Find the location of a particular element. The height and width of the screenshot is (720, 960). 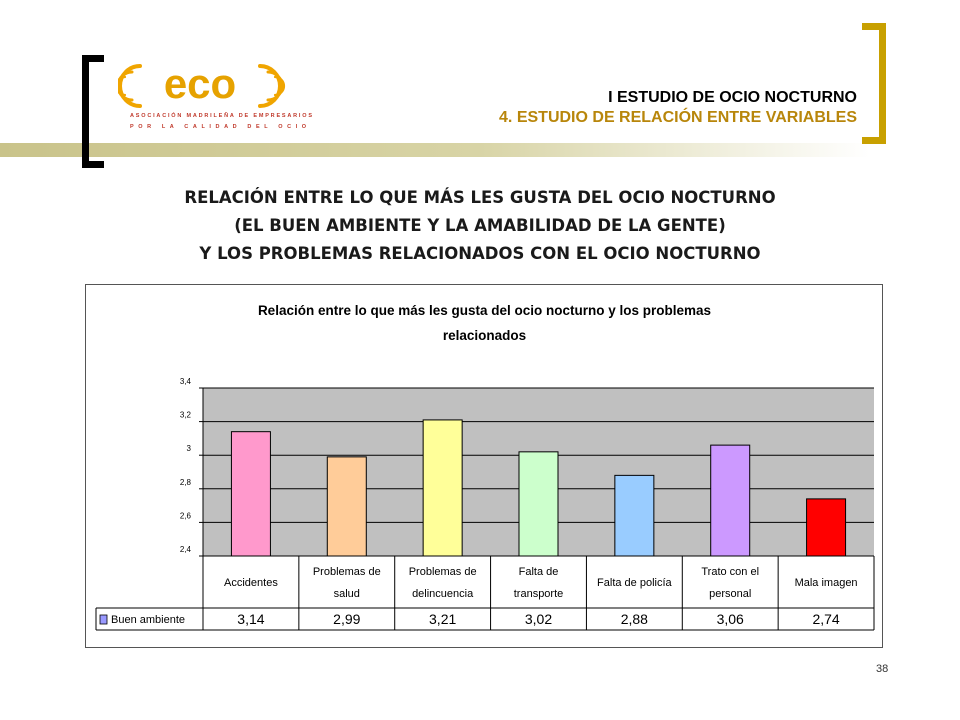

header-bar is located at coordinates (435, 150).